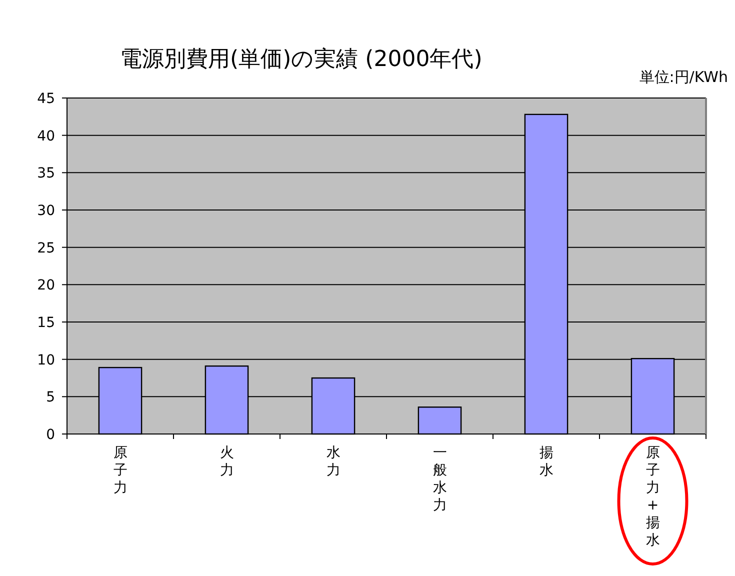 Image resolution: width=735 pixels, height=576 pixels. I want to click on y-tick-label: 10, so click(46, 360).